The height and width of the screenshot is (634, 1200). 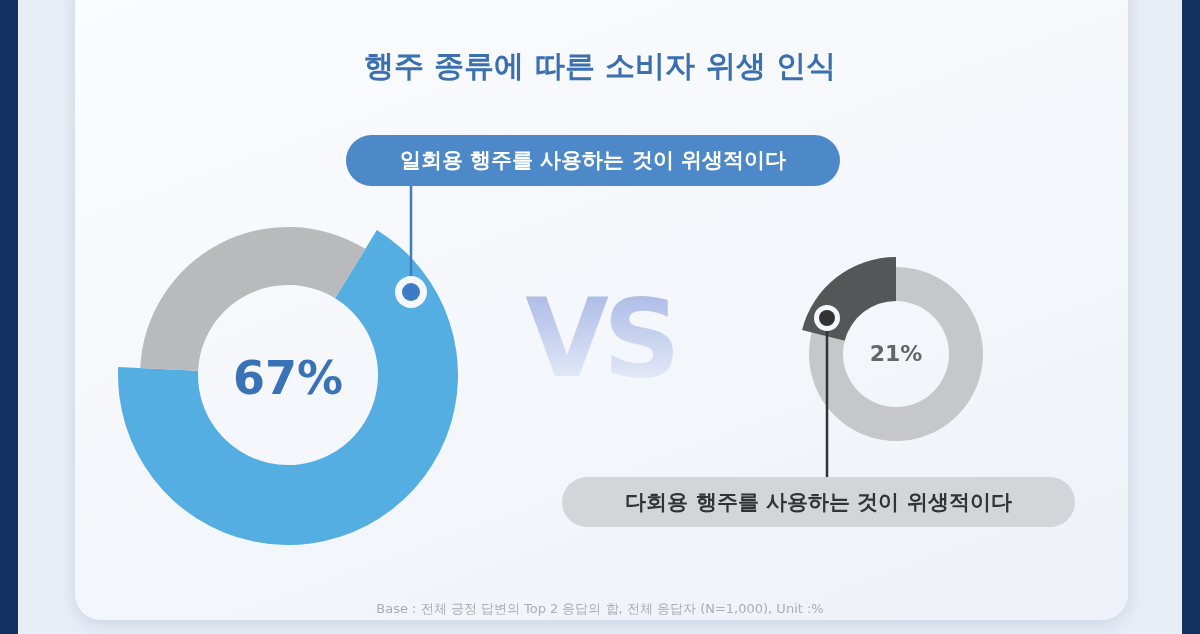 What do you see at coordinates (600, 65) in the screenshot?
I see `chart-title: 행주 종류에 따른 소비자 위생 인식` at bounding box center [600, 65].